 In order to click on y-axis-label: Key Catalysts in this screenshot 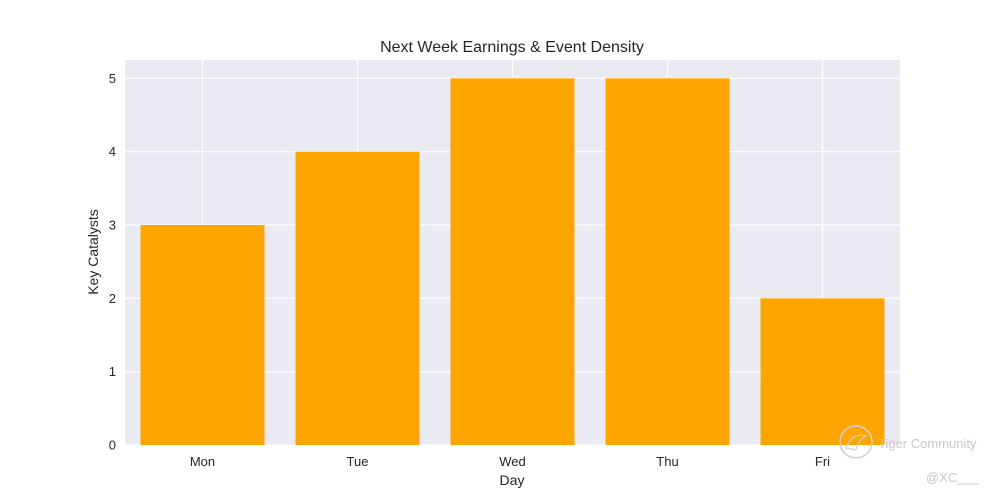, I will do `click(93, 252)`.